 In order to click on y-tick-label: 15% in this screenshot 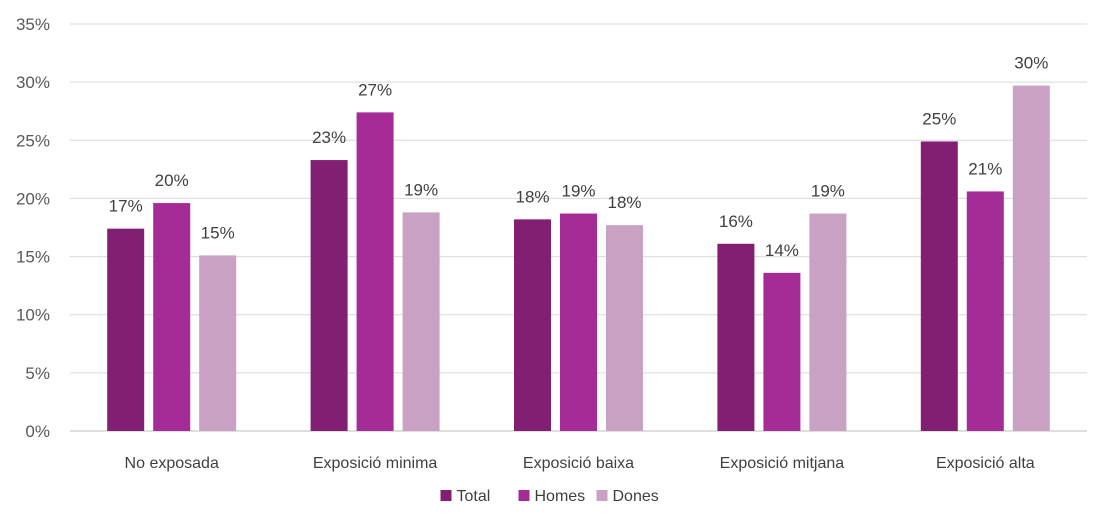, I will do `click(33, 257)`.